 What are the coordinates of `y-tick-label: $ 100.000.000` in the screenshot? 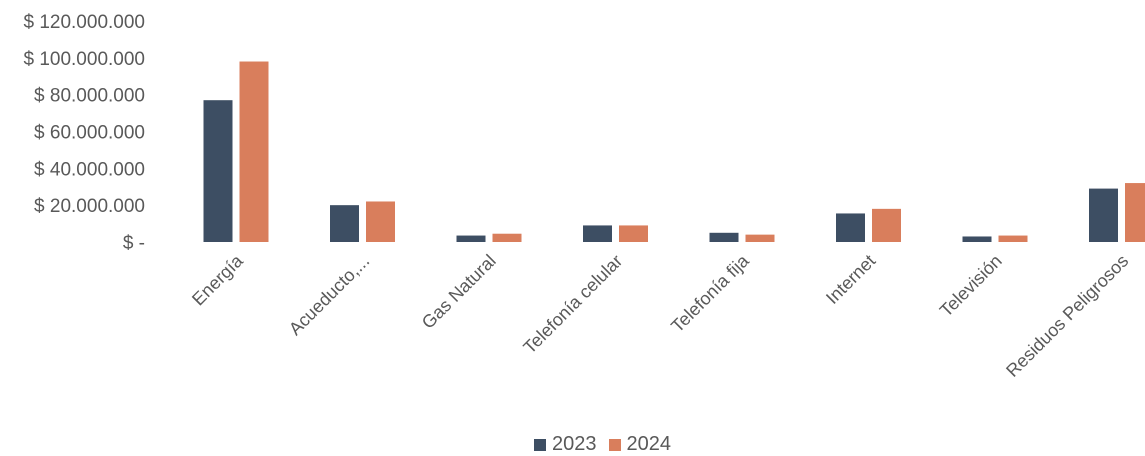 It's located at (84, 59).